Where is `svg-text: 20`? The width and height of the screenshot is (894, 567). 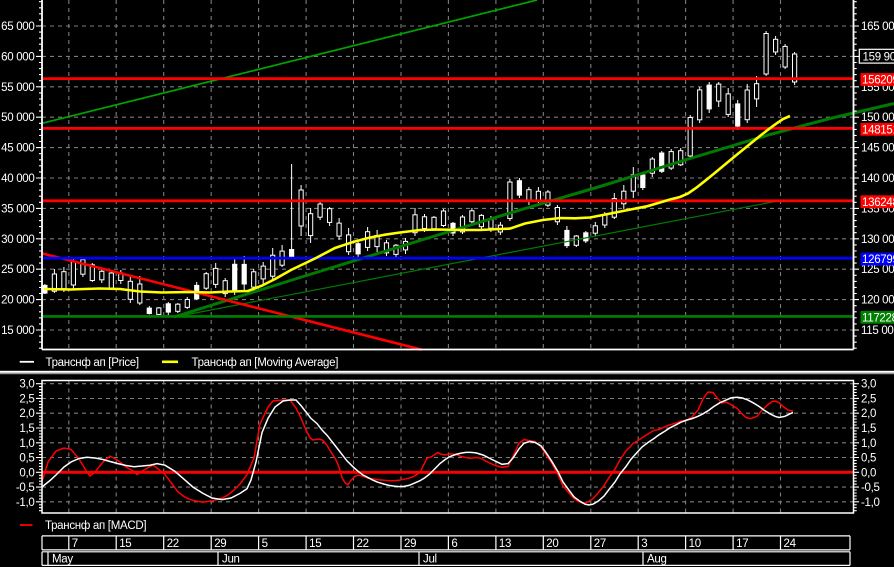
svg-text: 20 is located at coordinates (552, 544).